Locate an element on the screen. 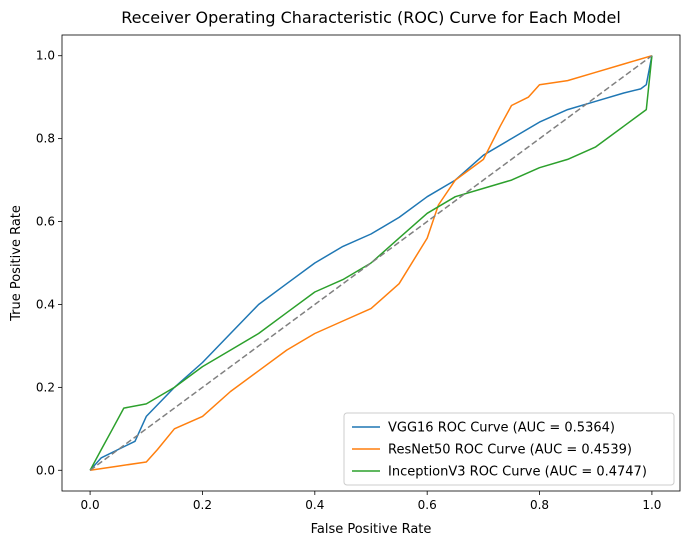 The image size is (691, 547). y-tick-label: 0.6 is located at coordinates (45, 222).